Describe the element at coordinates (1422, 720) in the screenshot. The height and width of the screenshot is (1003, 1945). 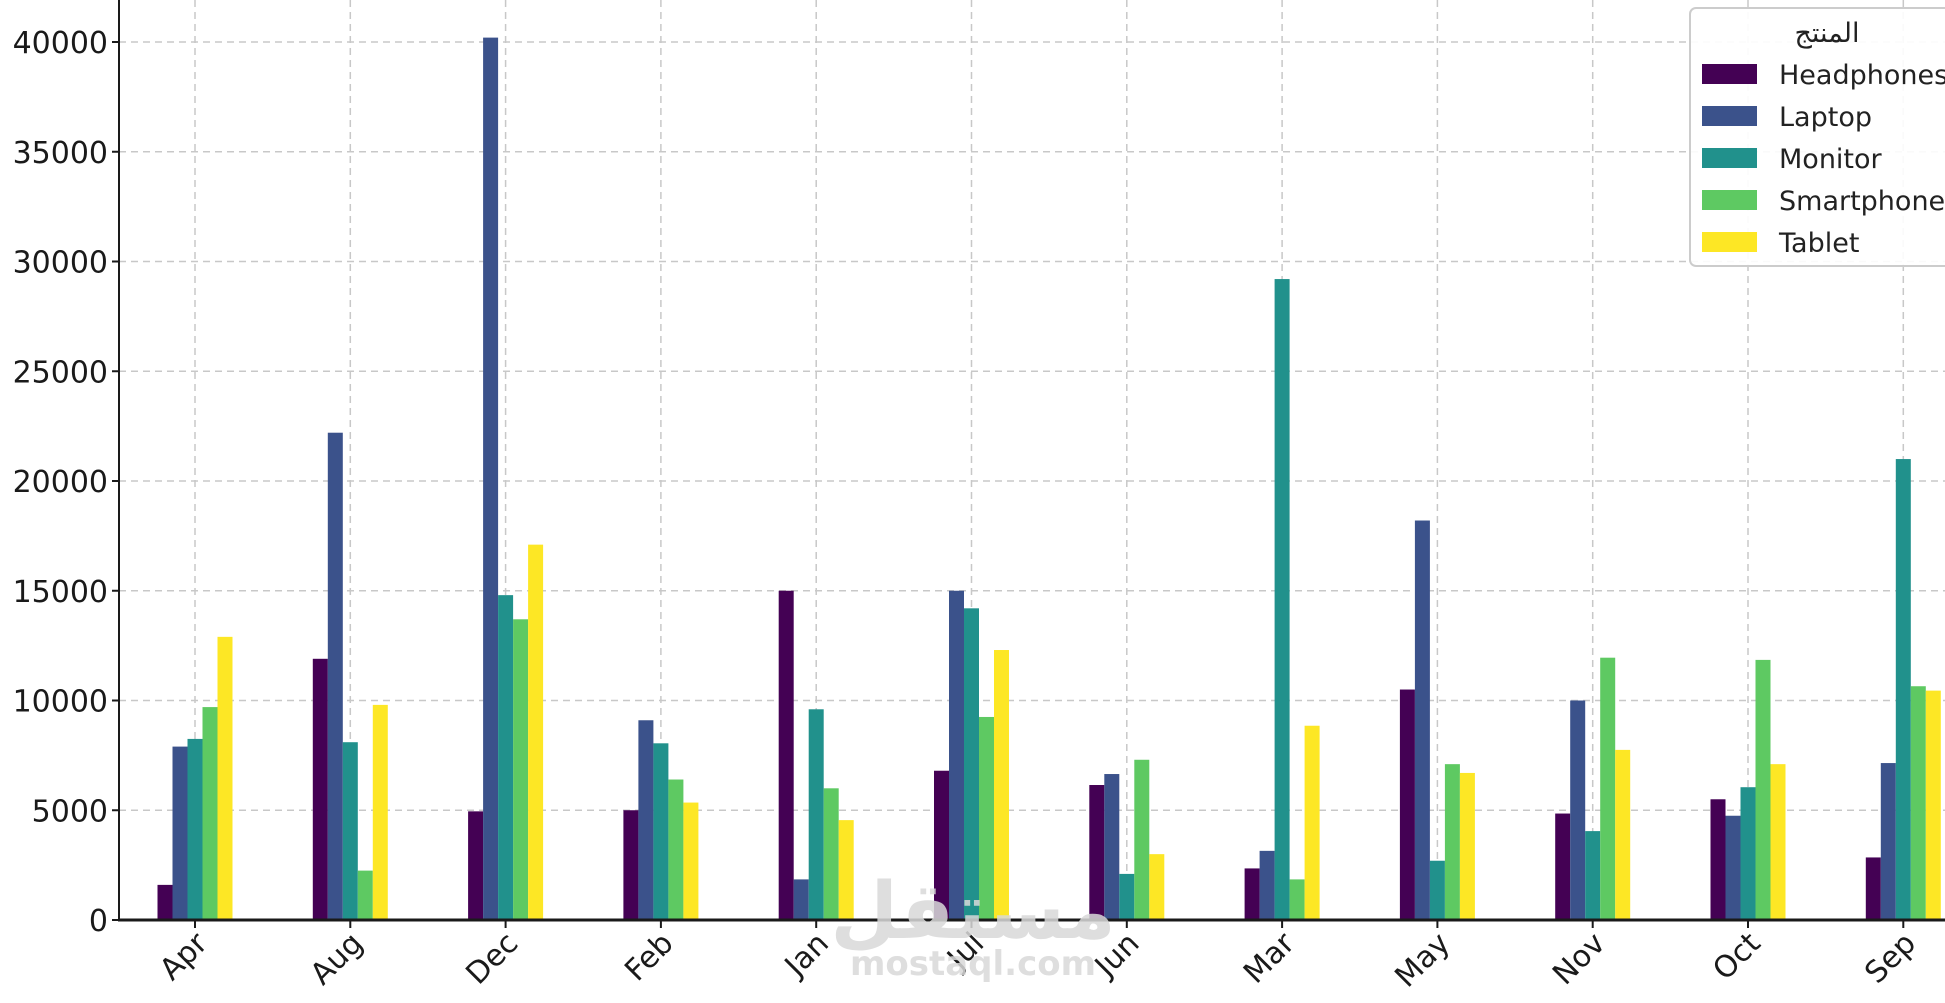
I see `bar-laptop-may` at that location.